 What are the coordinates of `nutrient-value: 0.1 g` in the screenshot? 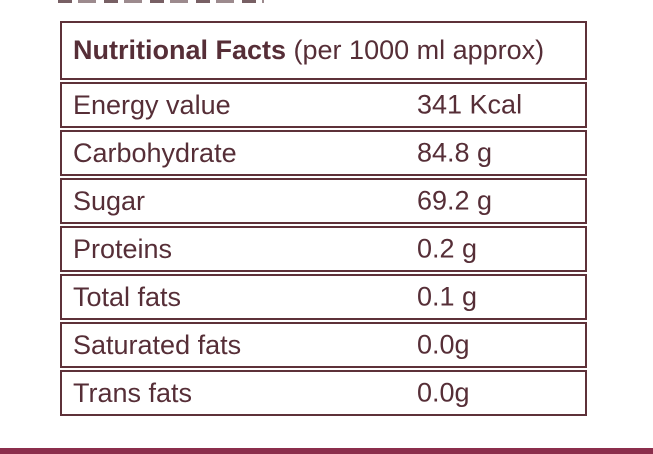 It's located at (447, 296).